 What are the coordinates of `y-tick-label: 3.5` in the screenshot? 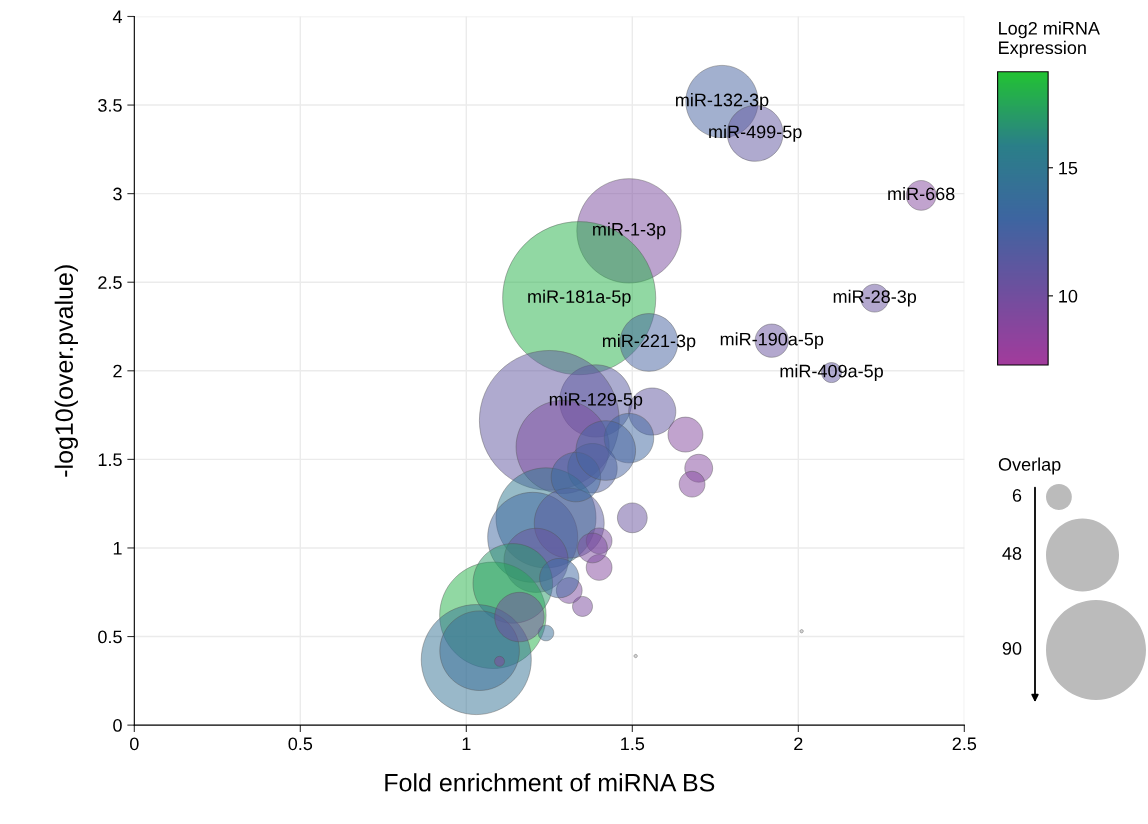 It's located at (110, 105).